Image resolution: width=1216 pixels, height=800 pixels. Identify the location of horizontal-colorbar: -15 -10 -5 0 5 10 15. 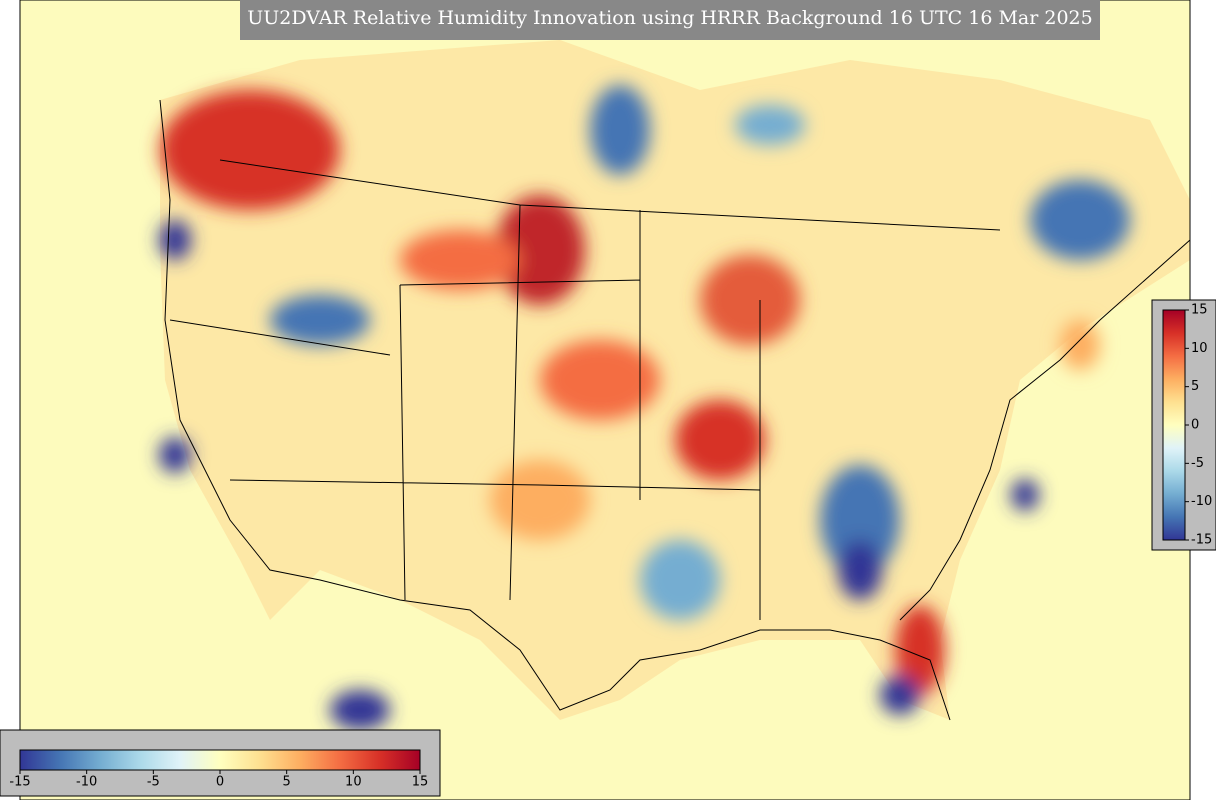
(220, 763).